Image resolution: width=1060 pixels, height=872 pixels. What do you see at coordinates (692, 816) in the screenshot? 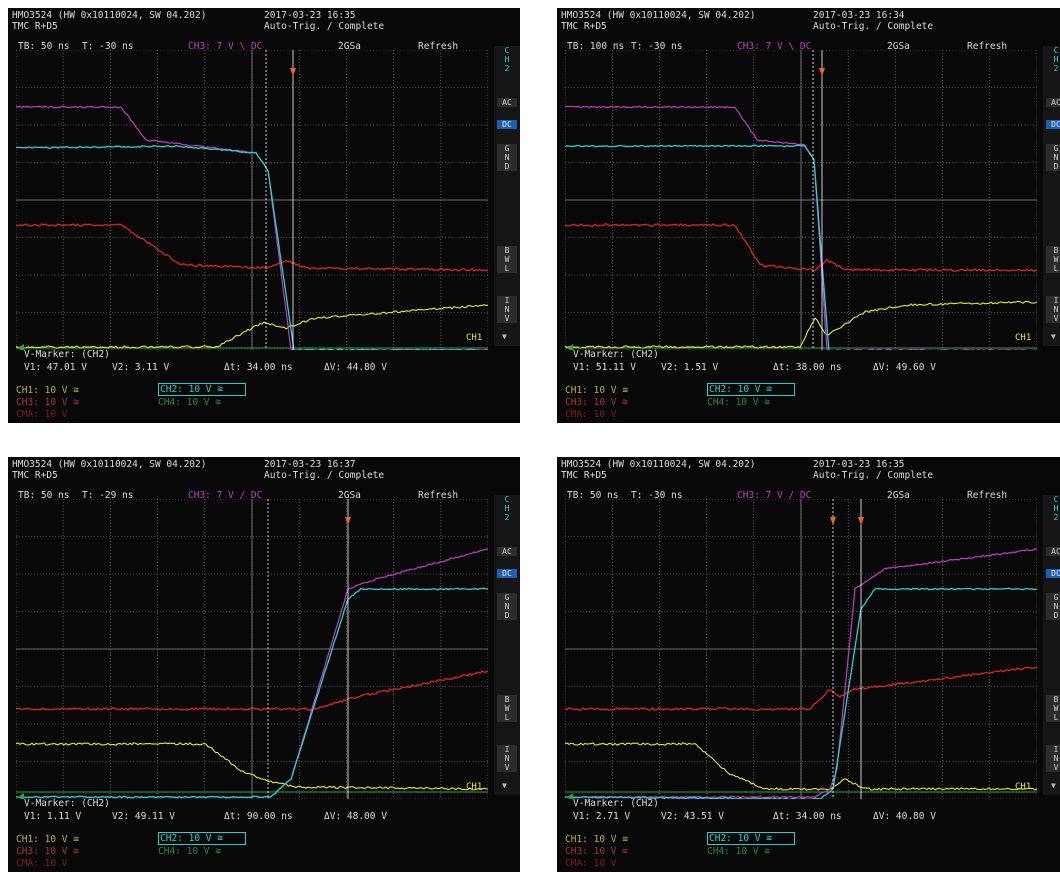
I see `marker-v2: V2: 43.51 V` at bounding box center [692, 816].